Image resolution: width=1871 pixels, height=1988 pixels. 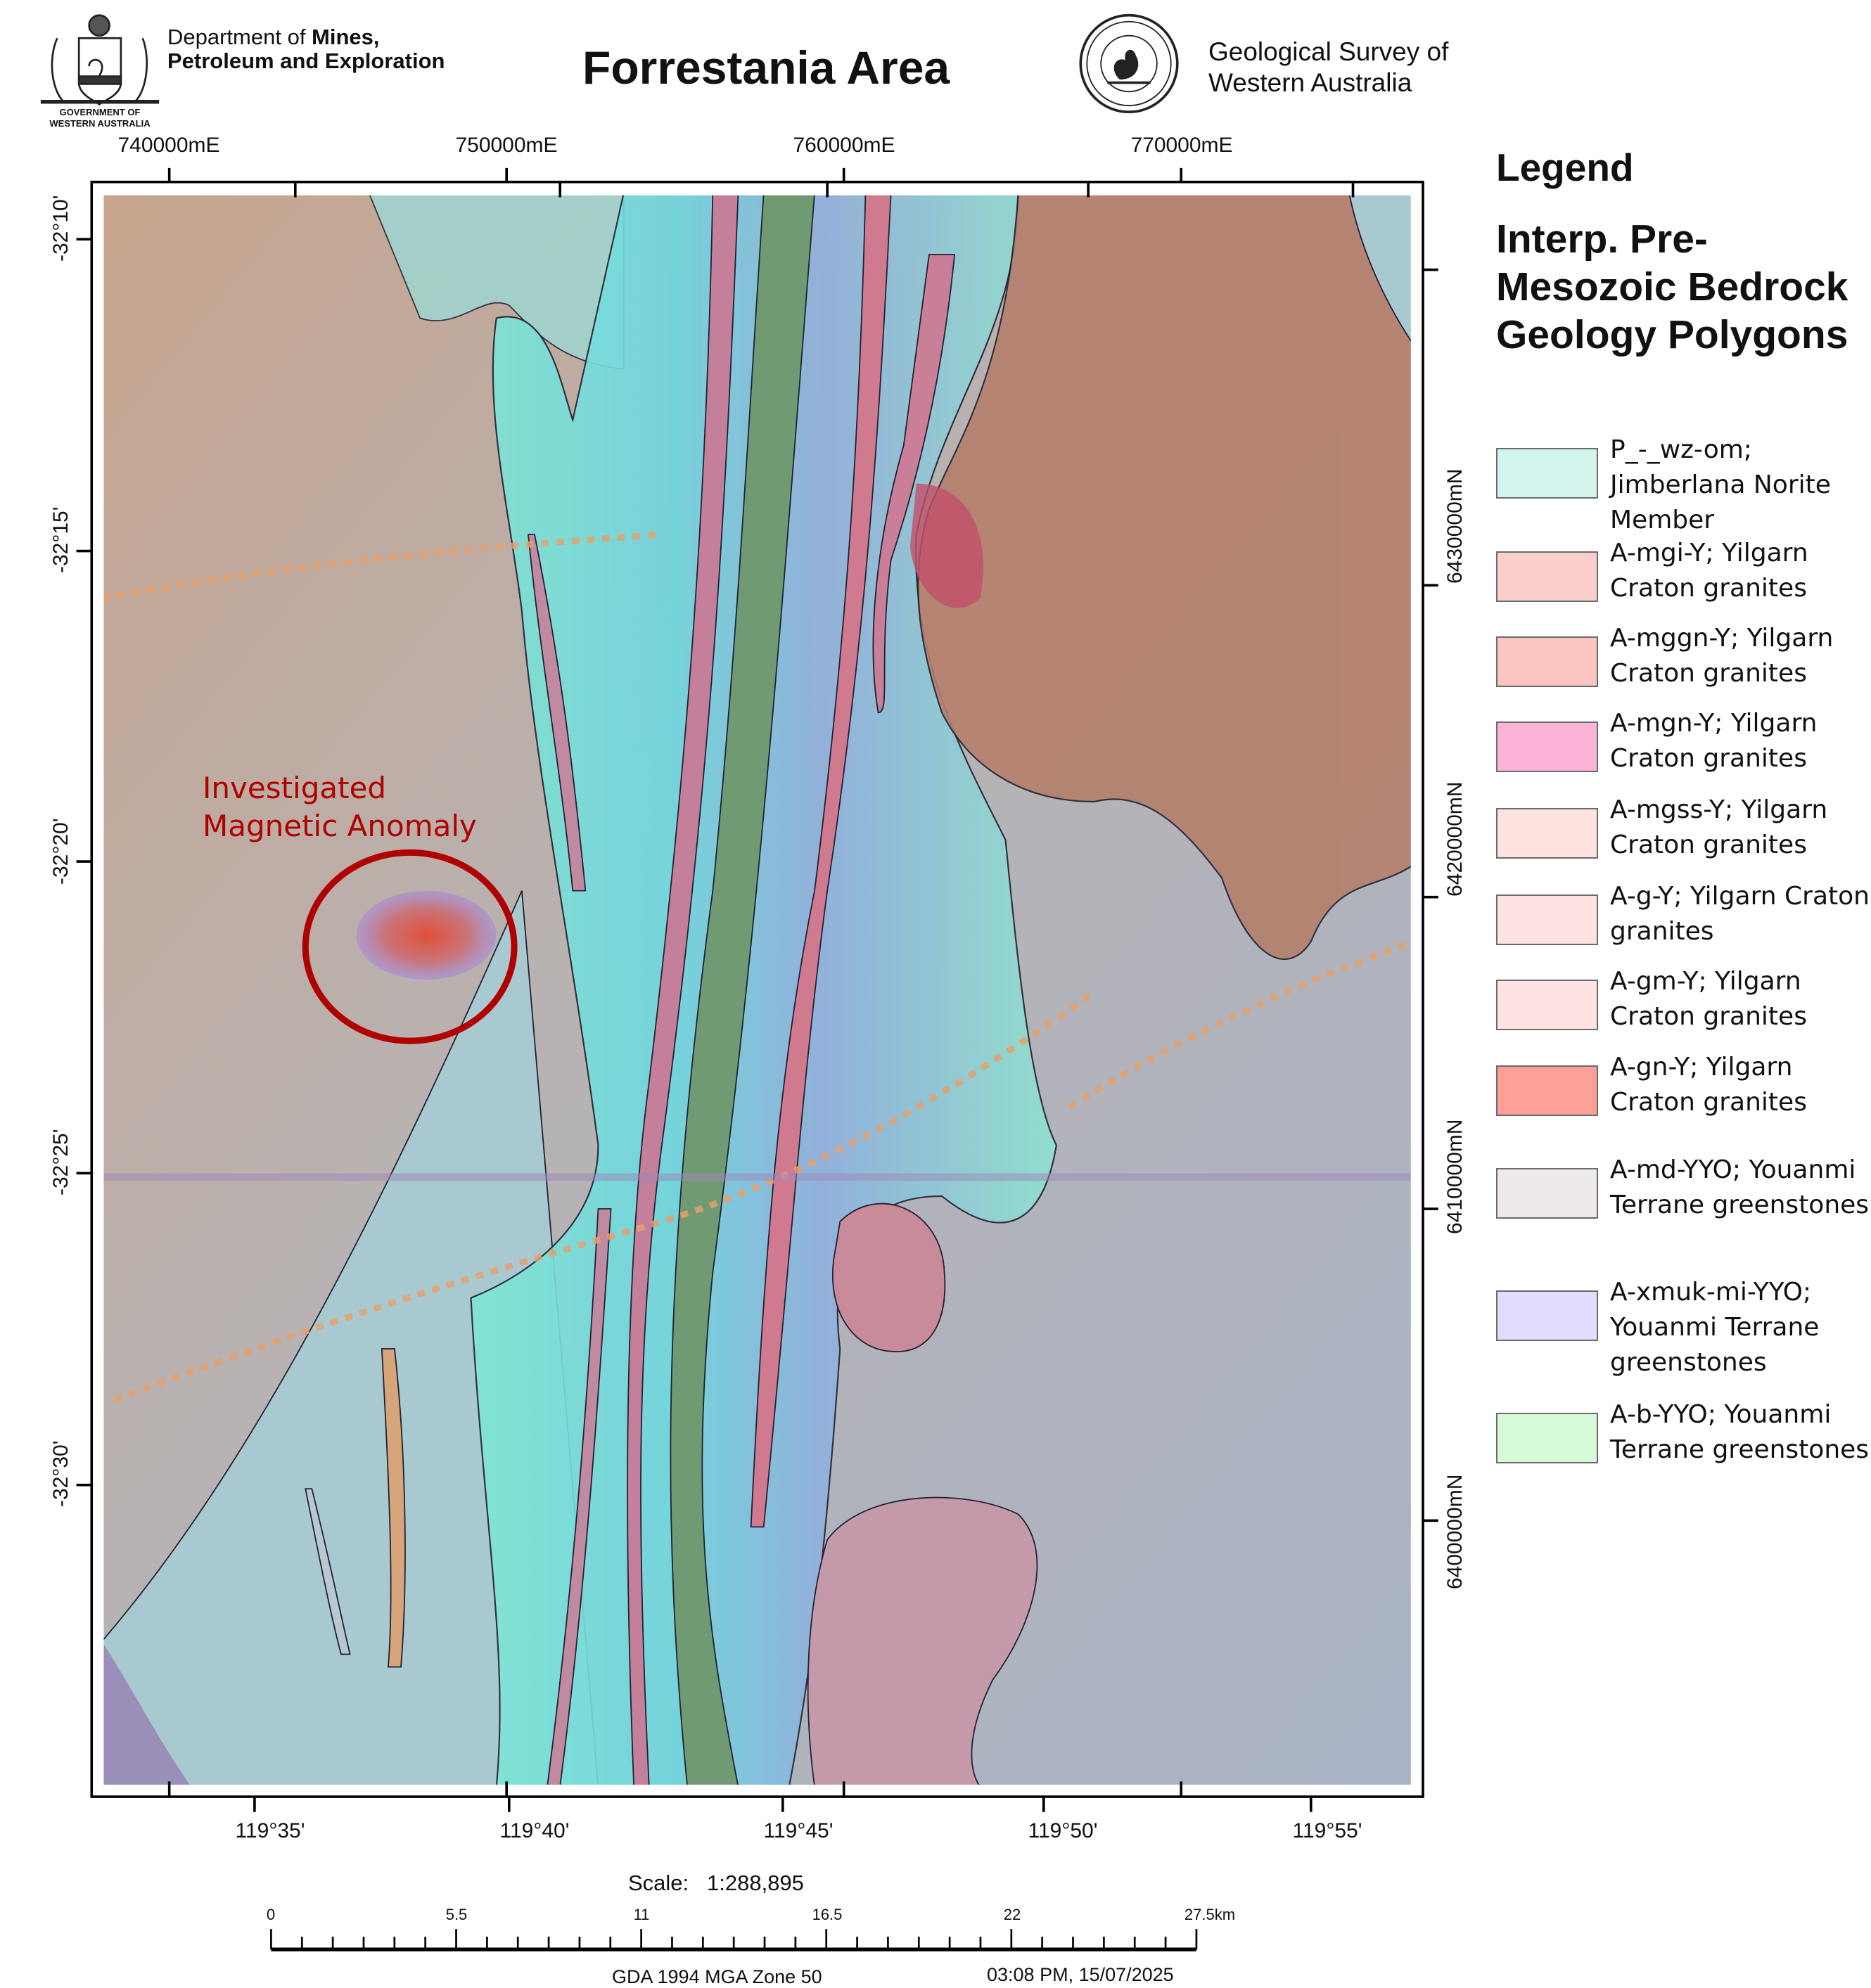 I want to click on scale-bar, so click(x=734, y=1940).